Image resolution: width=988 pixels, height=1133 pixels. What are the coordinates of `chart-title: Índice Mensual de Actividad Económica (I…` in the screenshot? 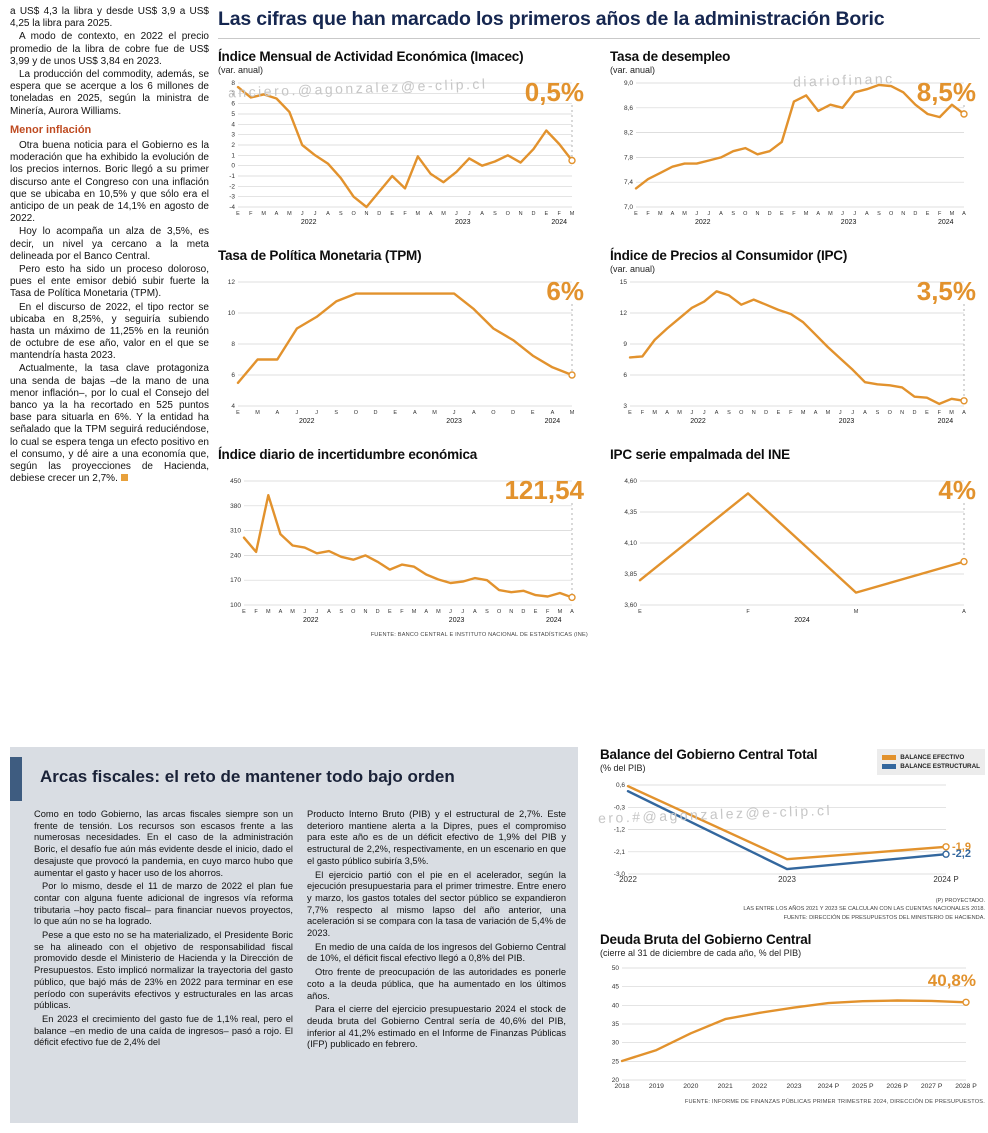 It's located at (371, 56).